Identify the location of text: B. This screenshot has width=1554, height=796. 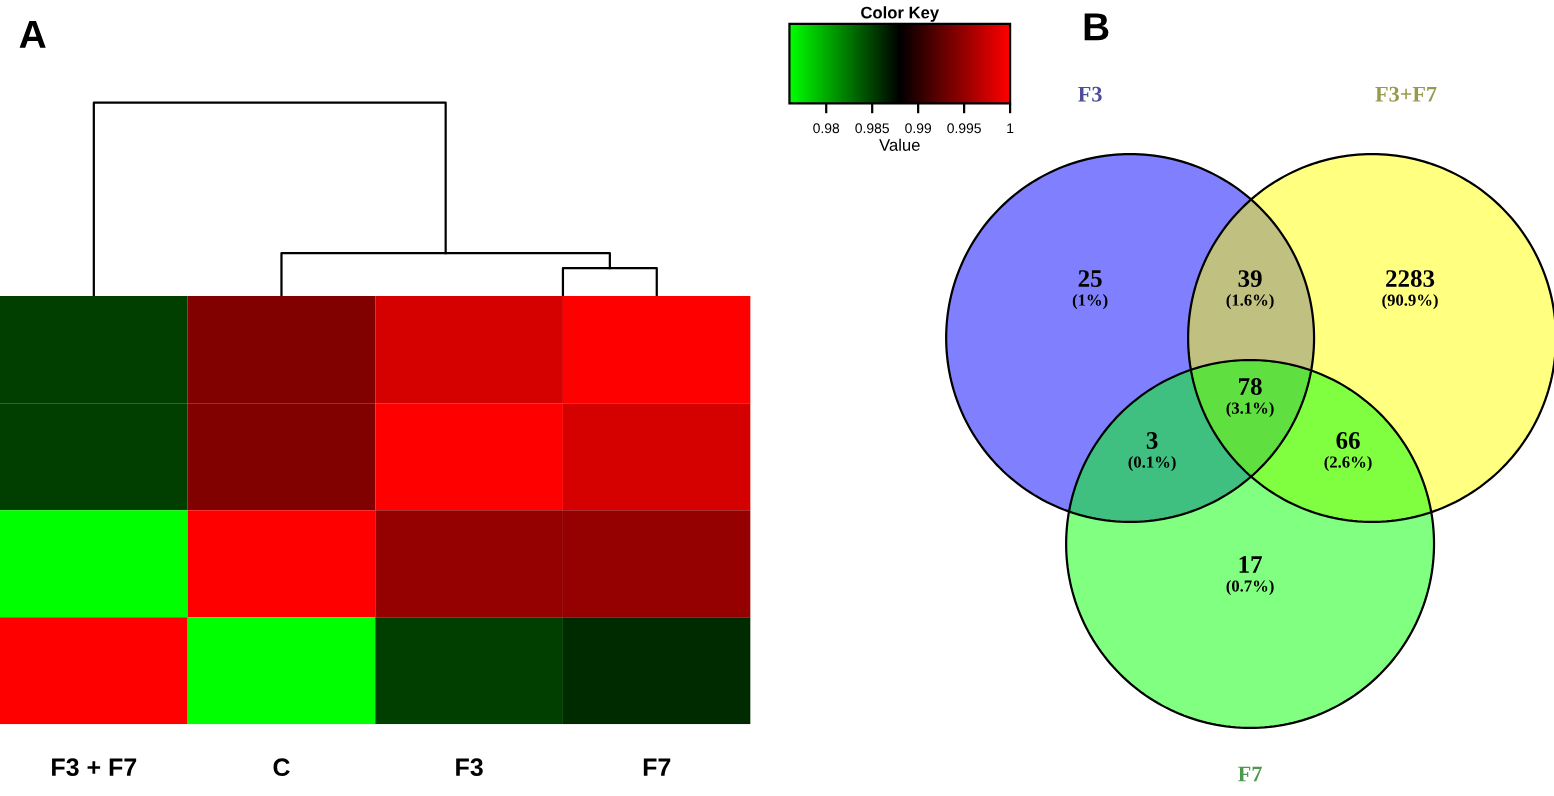
(1096, 27).